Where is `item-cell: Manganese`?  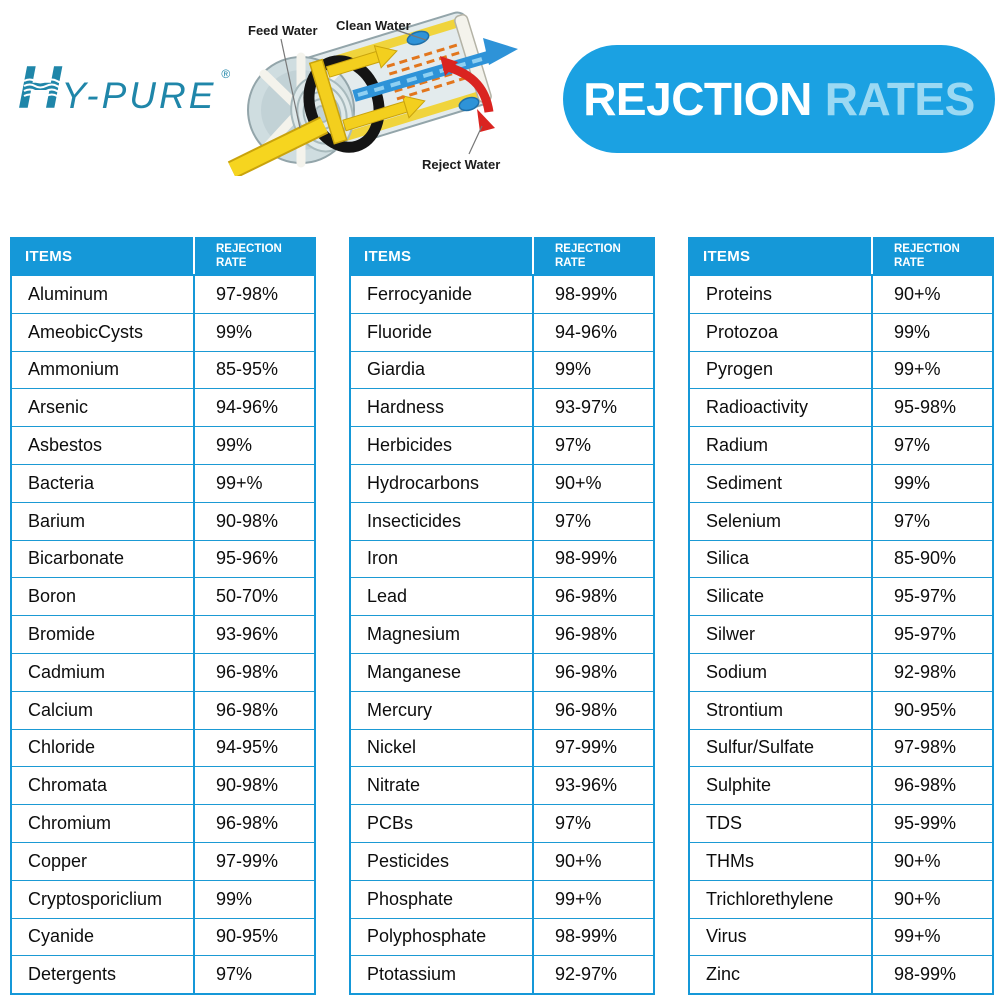 item-cell: Manganese is located at coordinates (441, 672).